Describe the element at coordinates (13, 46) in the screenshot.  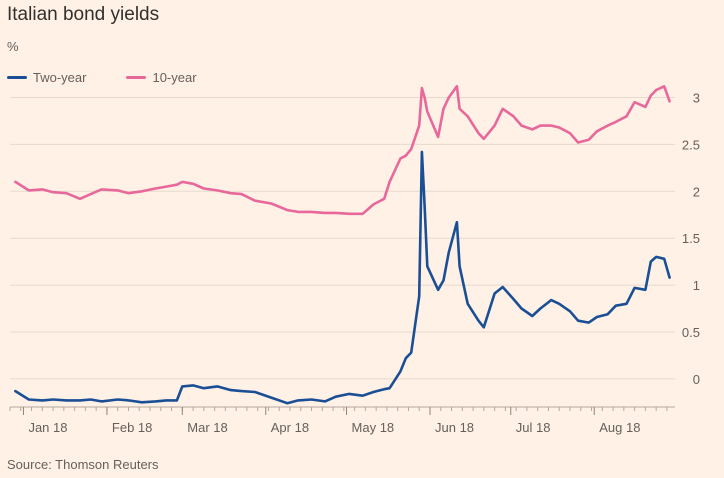
I see `unit-label: %` at that location.